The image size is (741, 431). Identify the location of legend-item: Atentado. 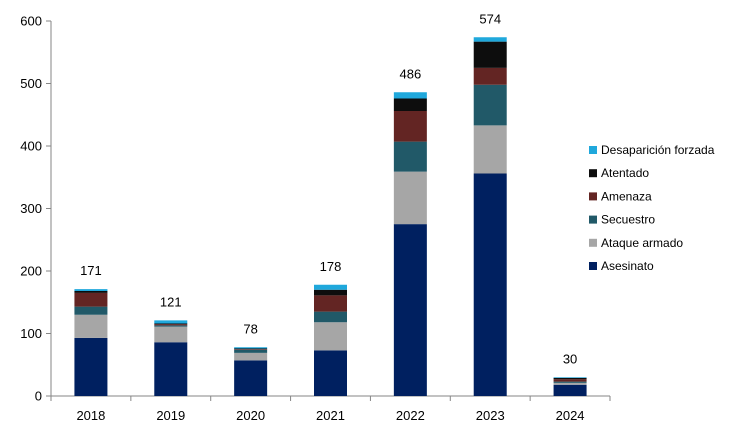
(619, 173).